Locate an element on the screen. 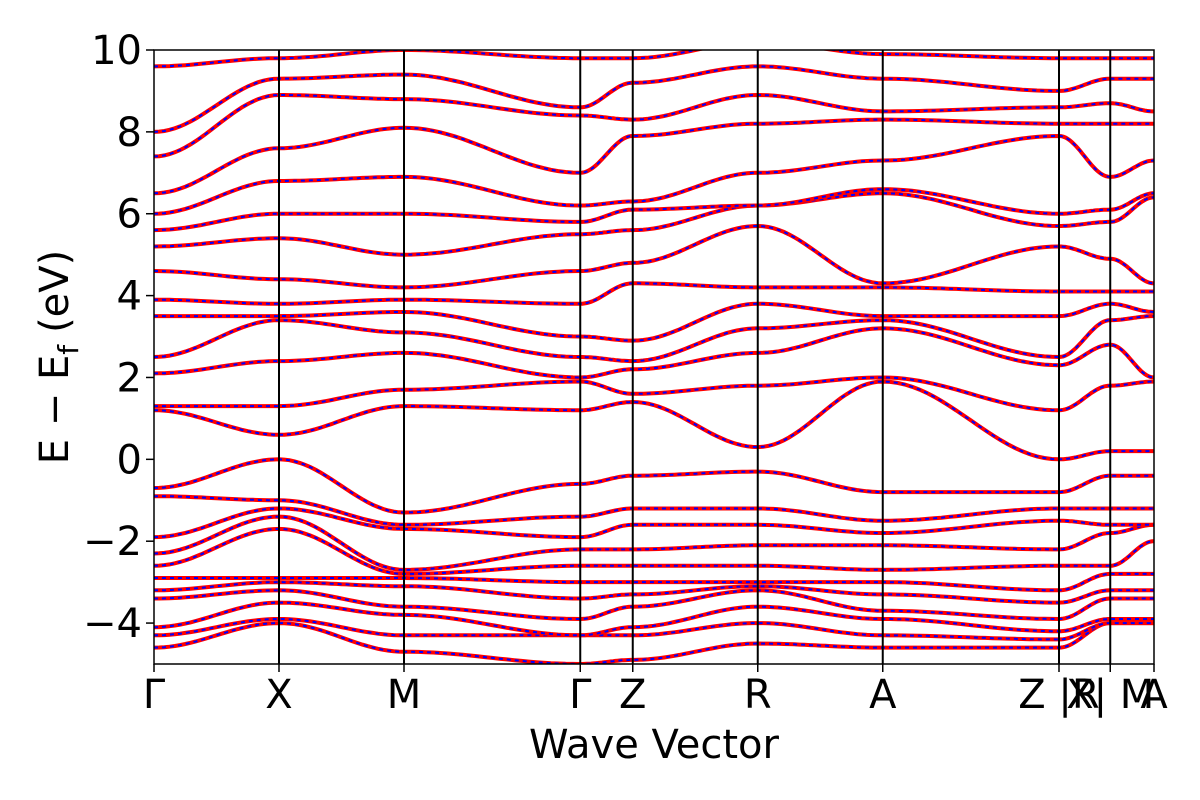 The image size is (1200, 800). x-tick-label: Z is located at coordinates (632, 695).